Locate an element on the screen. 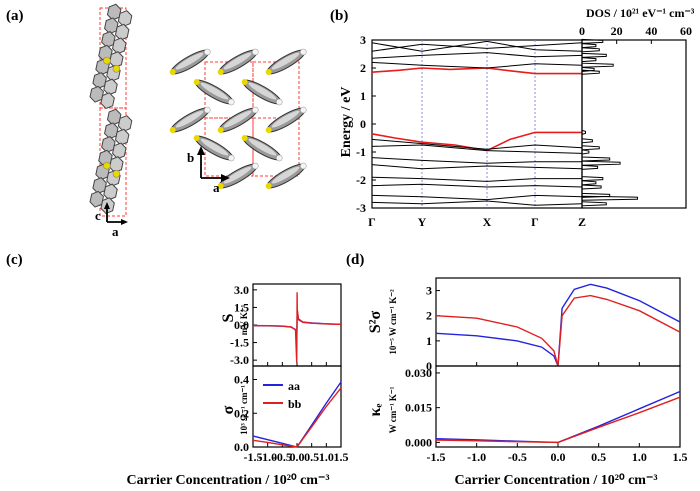  d_top-frame is located at coordinates (558, 322).